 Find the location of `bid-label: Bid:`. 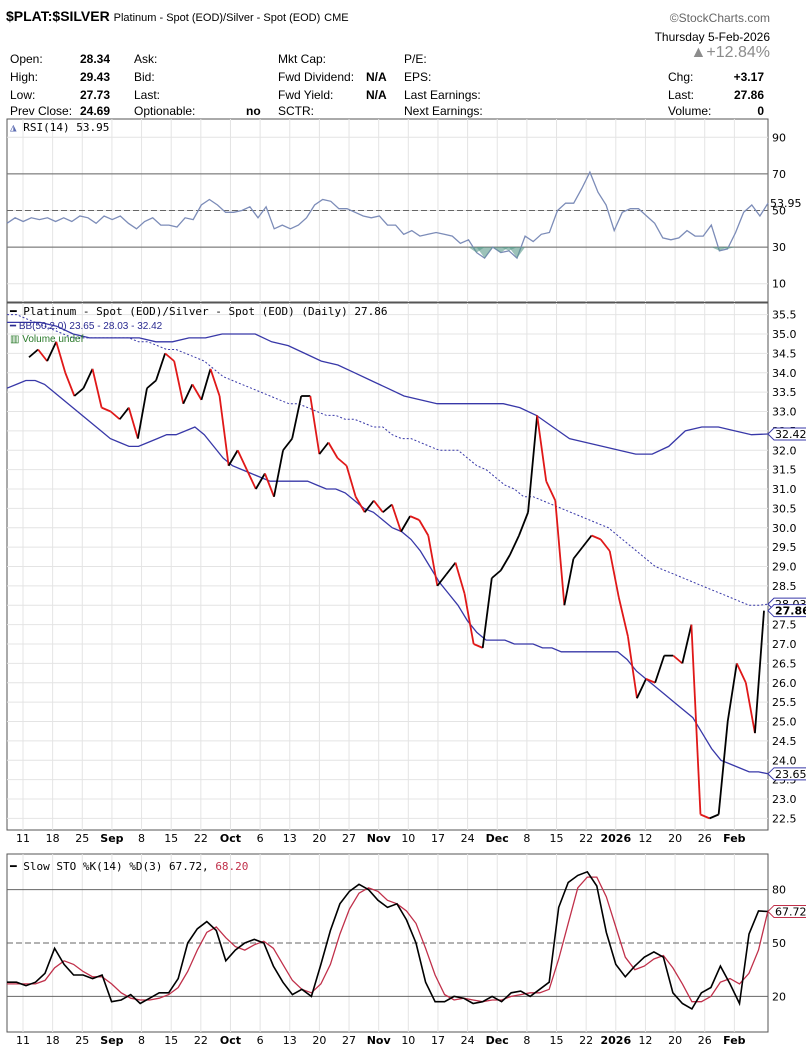

bid-label: Bid: is located at coordinates (144, 77).